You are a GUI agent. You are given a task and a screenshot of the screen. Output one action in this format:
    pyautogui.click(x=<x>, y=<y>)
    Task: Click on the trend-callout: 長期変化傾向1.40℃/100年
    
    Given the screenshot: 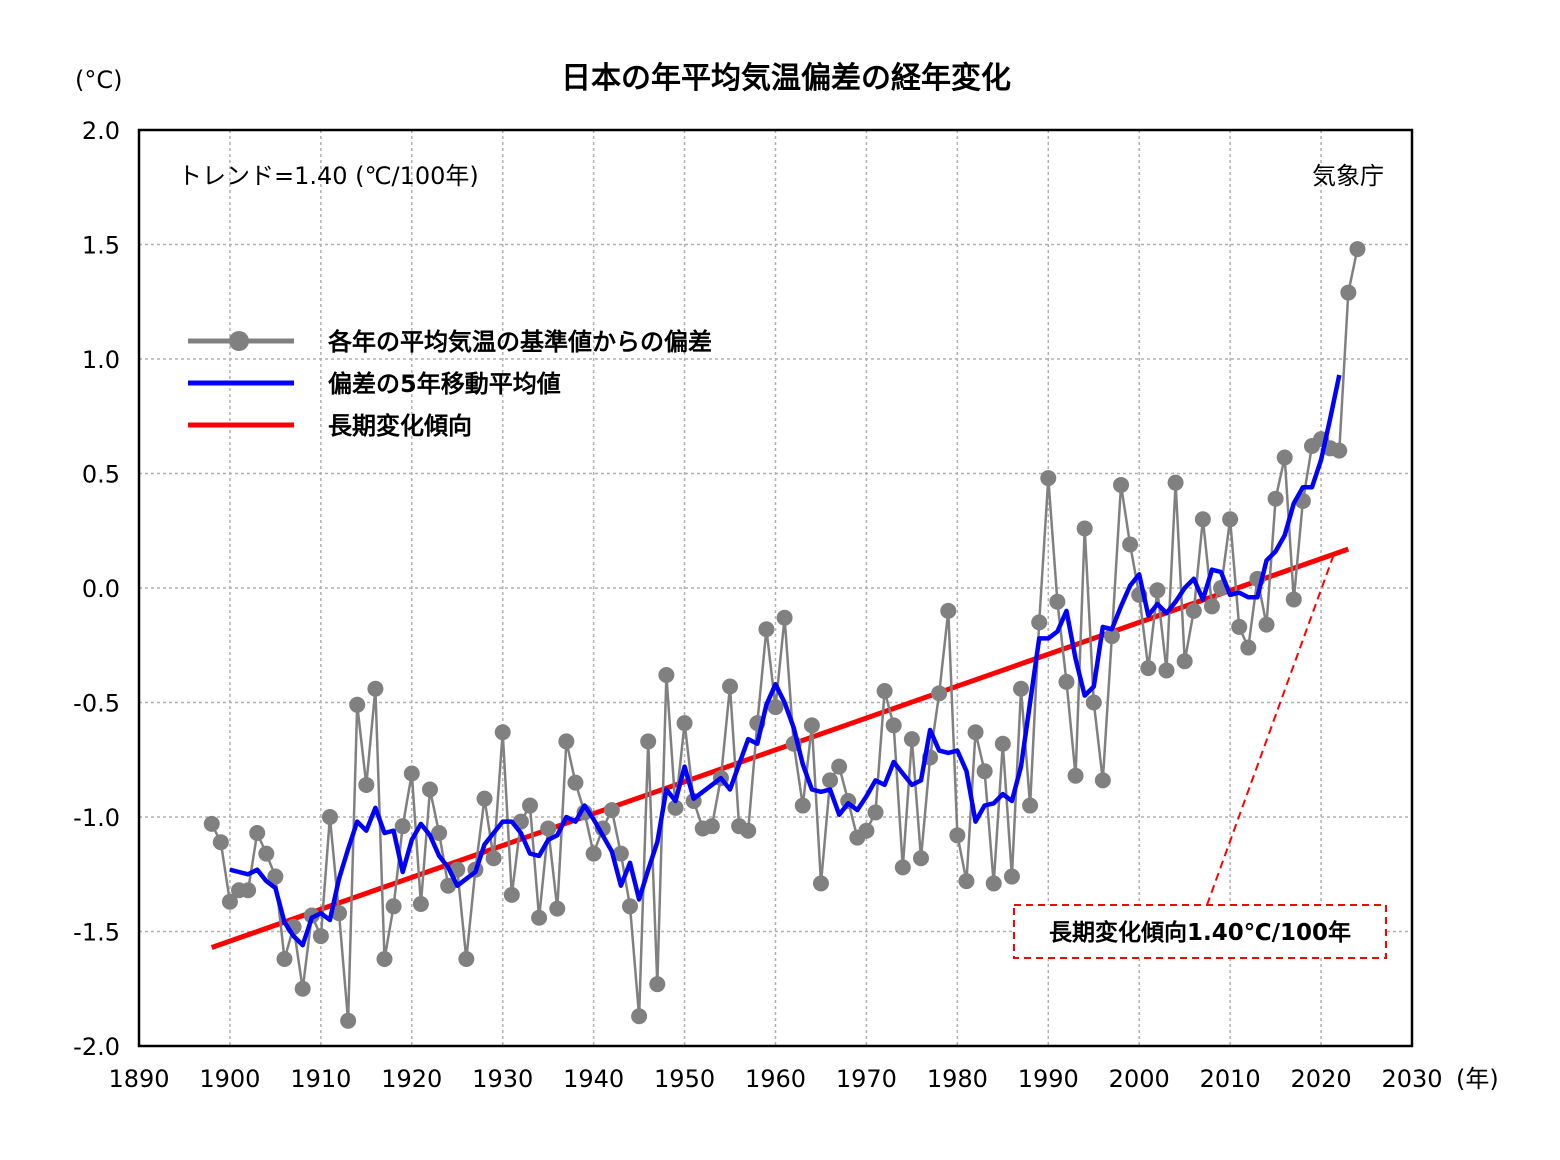 What is the action you would take?
    pyautogui.click(x=1200, y=756)
    